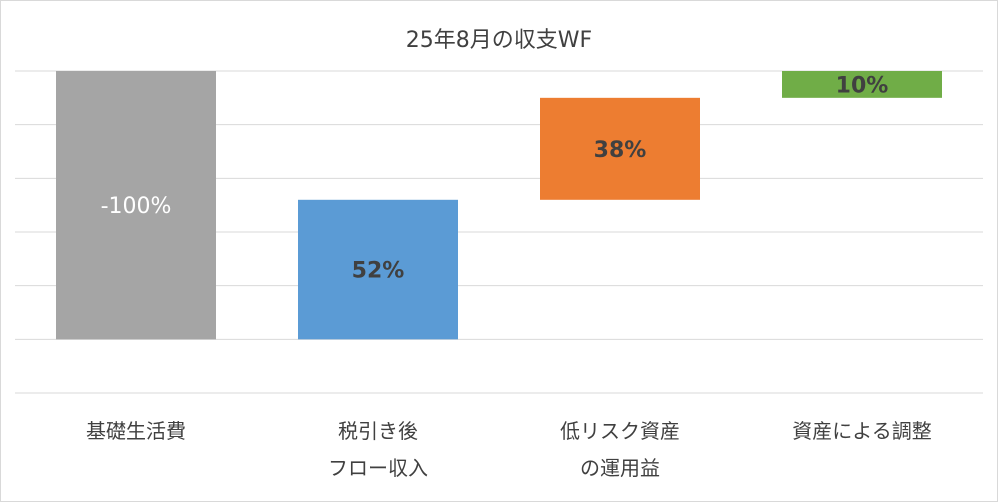 The width and height of the screenshot is (998, 502). What do you see at coordinates (499, 40) in the screenshot?
I see `chart-title: 25年8月の収支WF` at bounding box center [499, 40].